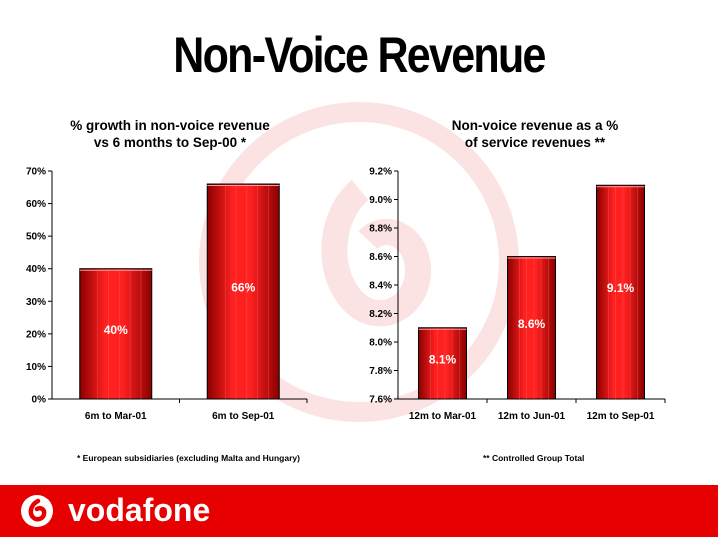 Image resolution: width=718 pixels, height=537 pixels. Describe the element at coordinates (621, 416) in the screenshot. I see `right-category-label: 12m to Sep-01` at that location.